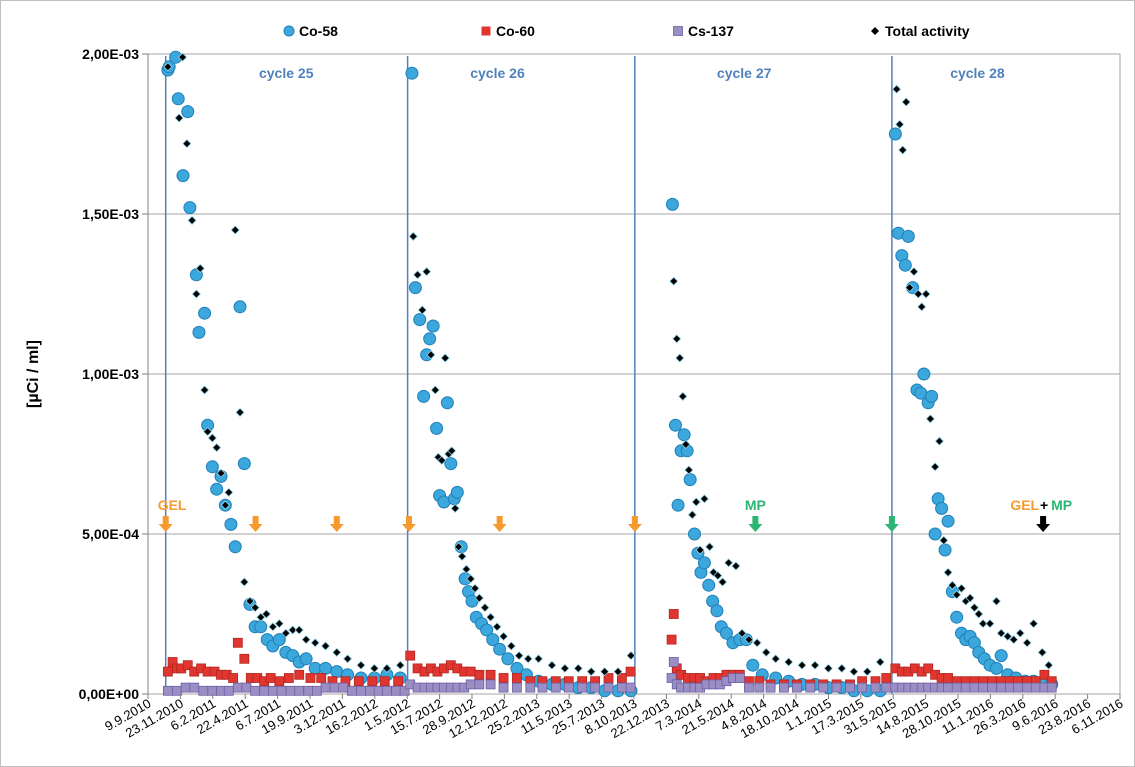 The width and height of the screenshot is (1135, 767). Describe the element at coordinates (110, 534) in the screenshot. I see `y-tick-label: 5,00E-04` at that location.